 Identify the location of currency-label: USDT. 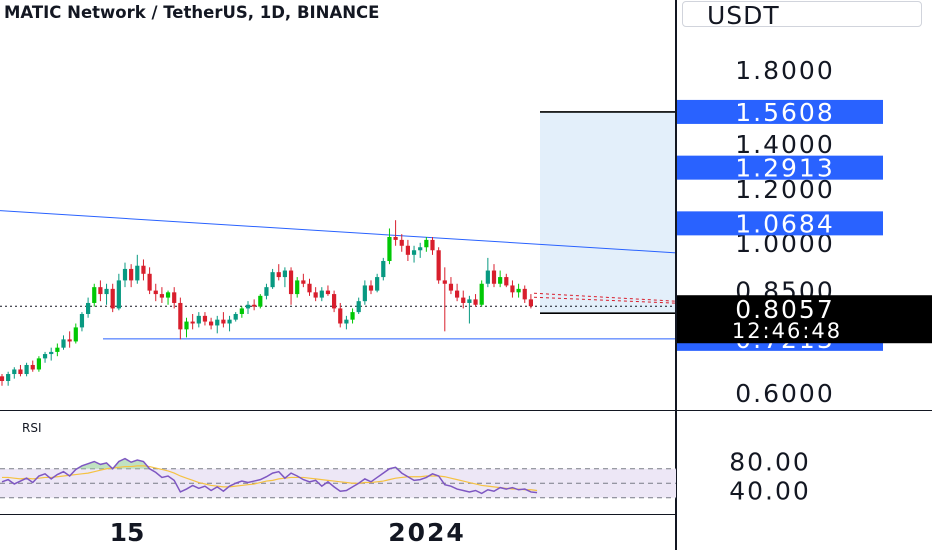
(743, 15).